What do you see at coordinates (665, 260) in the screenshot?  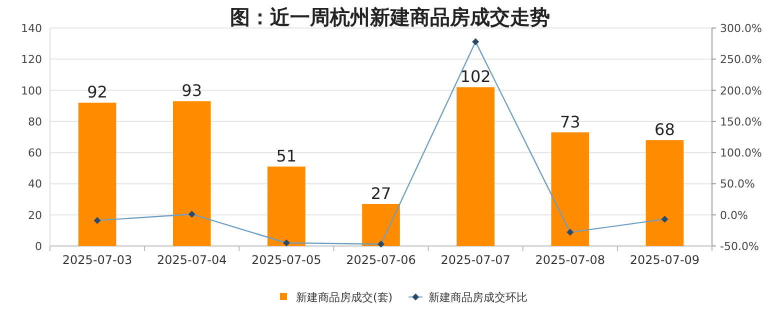 I see `x-tick-label: 2025-07-09` at bounding box center [665, 260].